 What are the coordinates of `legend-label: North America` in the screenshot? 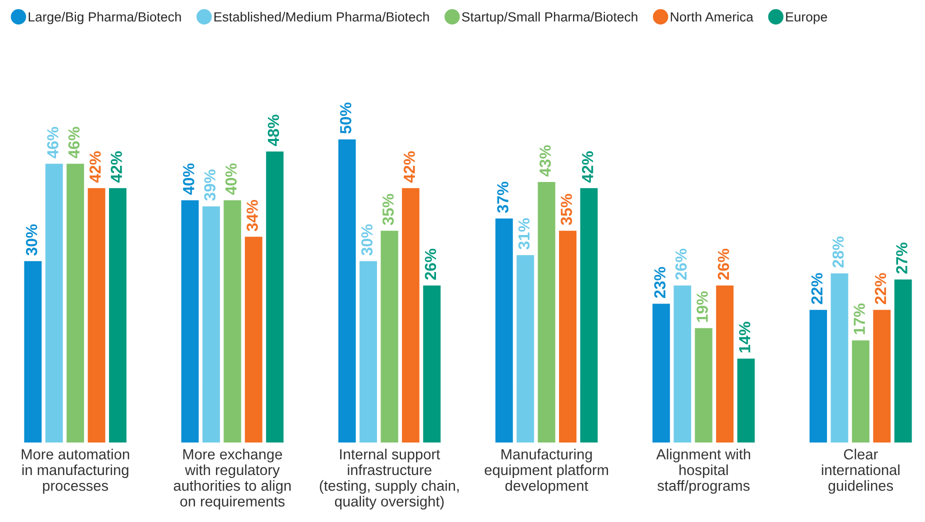 It's located at (712, 17).